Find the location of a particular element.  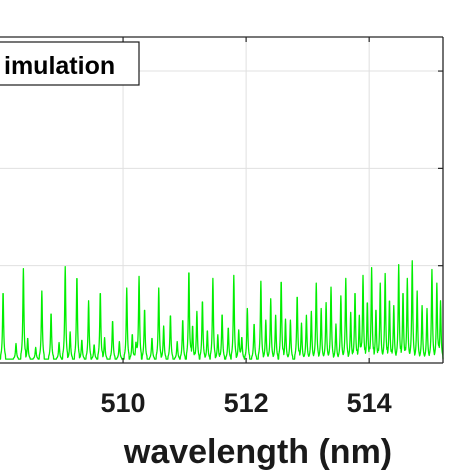

x-tick-label-514: 514 is located at coordinates (369, 403).